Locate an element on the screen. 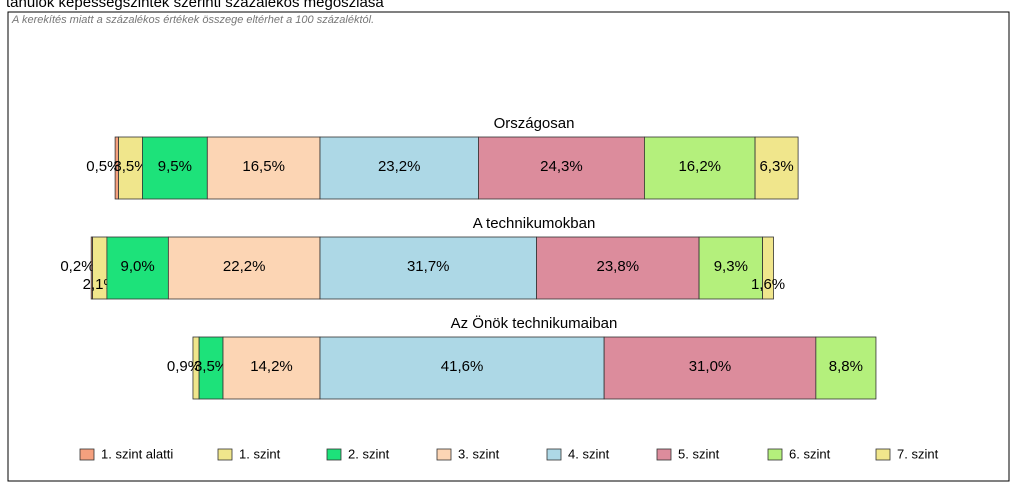  value-label: 9,3% is located at coordinates (731, 266).